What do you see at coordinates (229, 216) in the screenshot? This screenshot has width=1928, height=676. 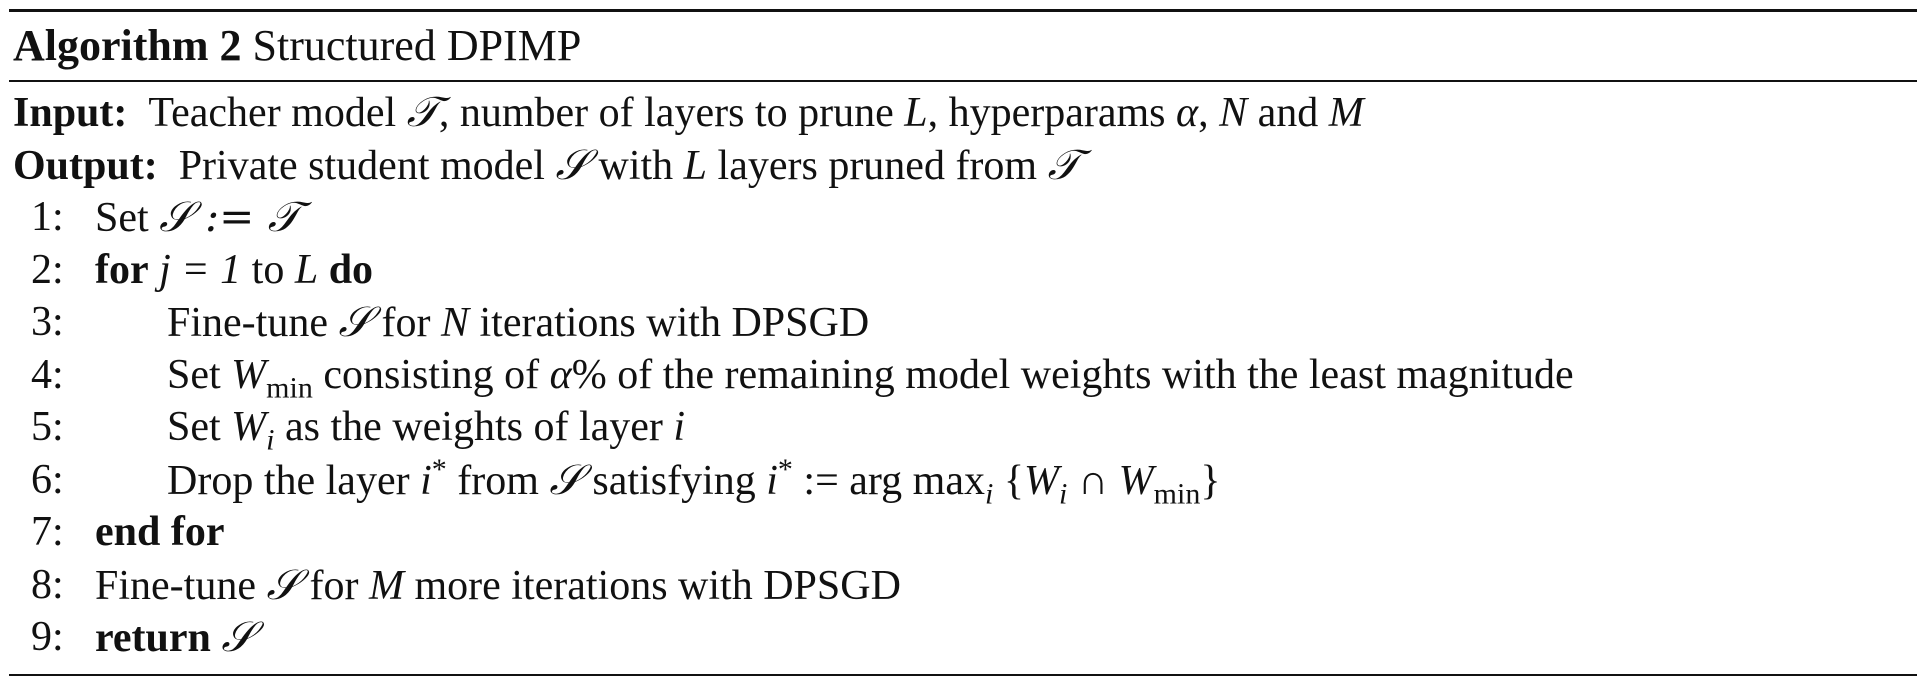 I see `math-expression: 𝒮 := 𝒯` at bounding box center [229, 216].